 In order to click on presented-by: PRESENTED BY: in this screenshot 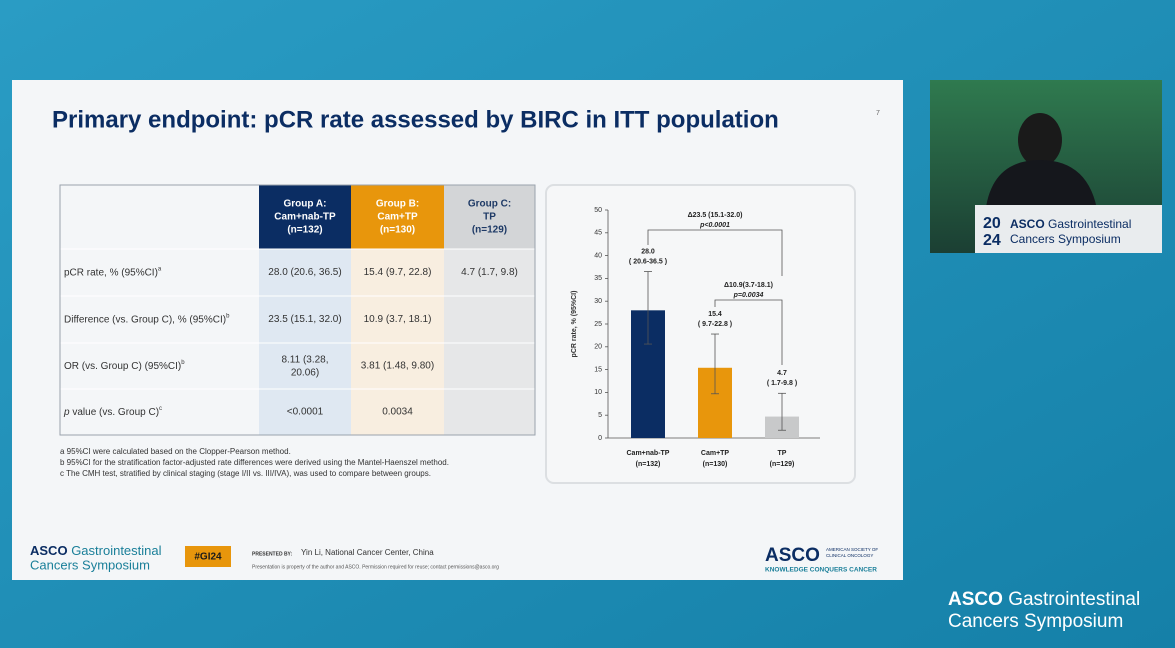, I will do `click(272, 554)`.